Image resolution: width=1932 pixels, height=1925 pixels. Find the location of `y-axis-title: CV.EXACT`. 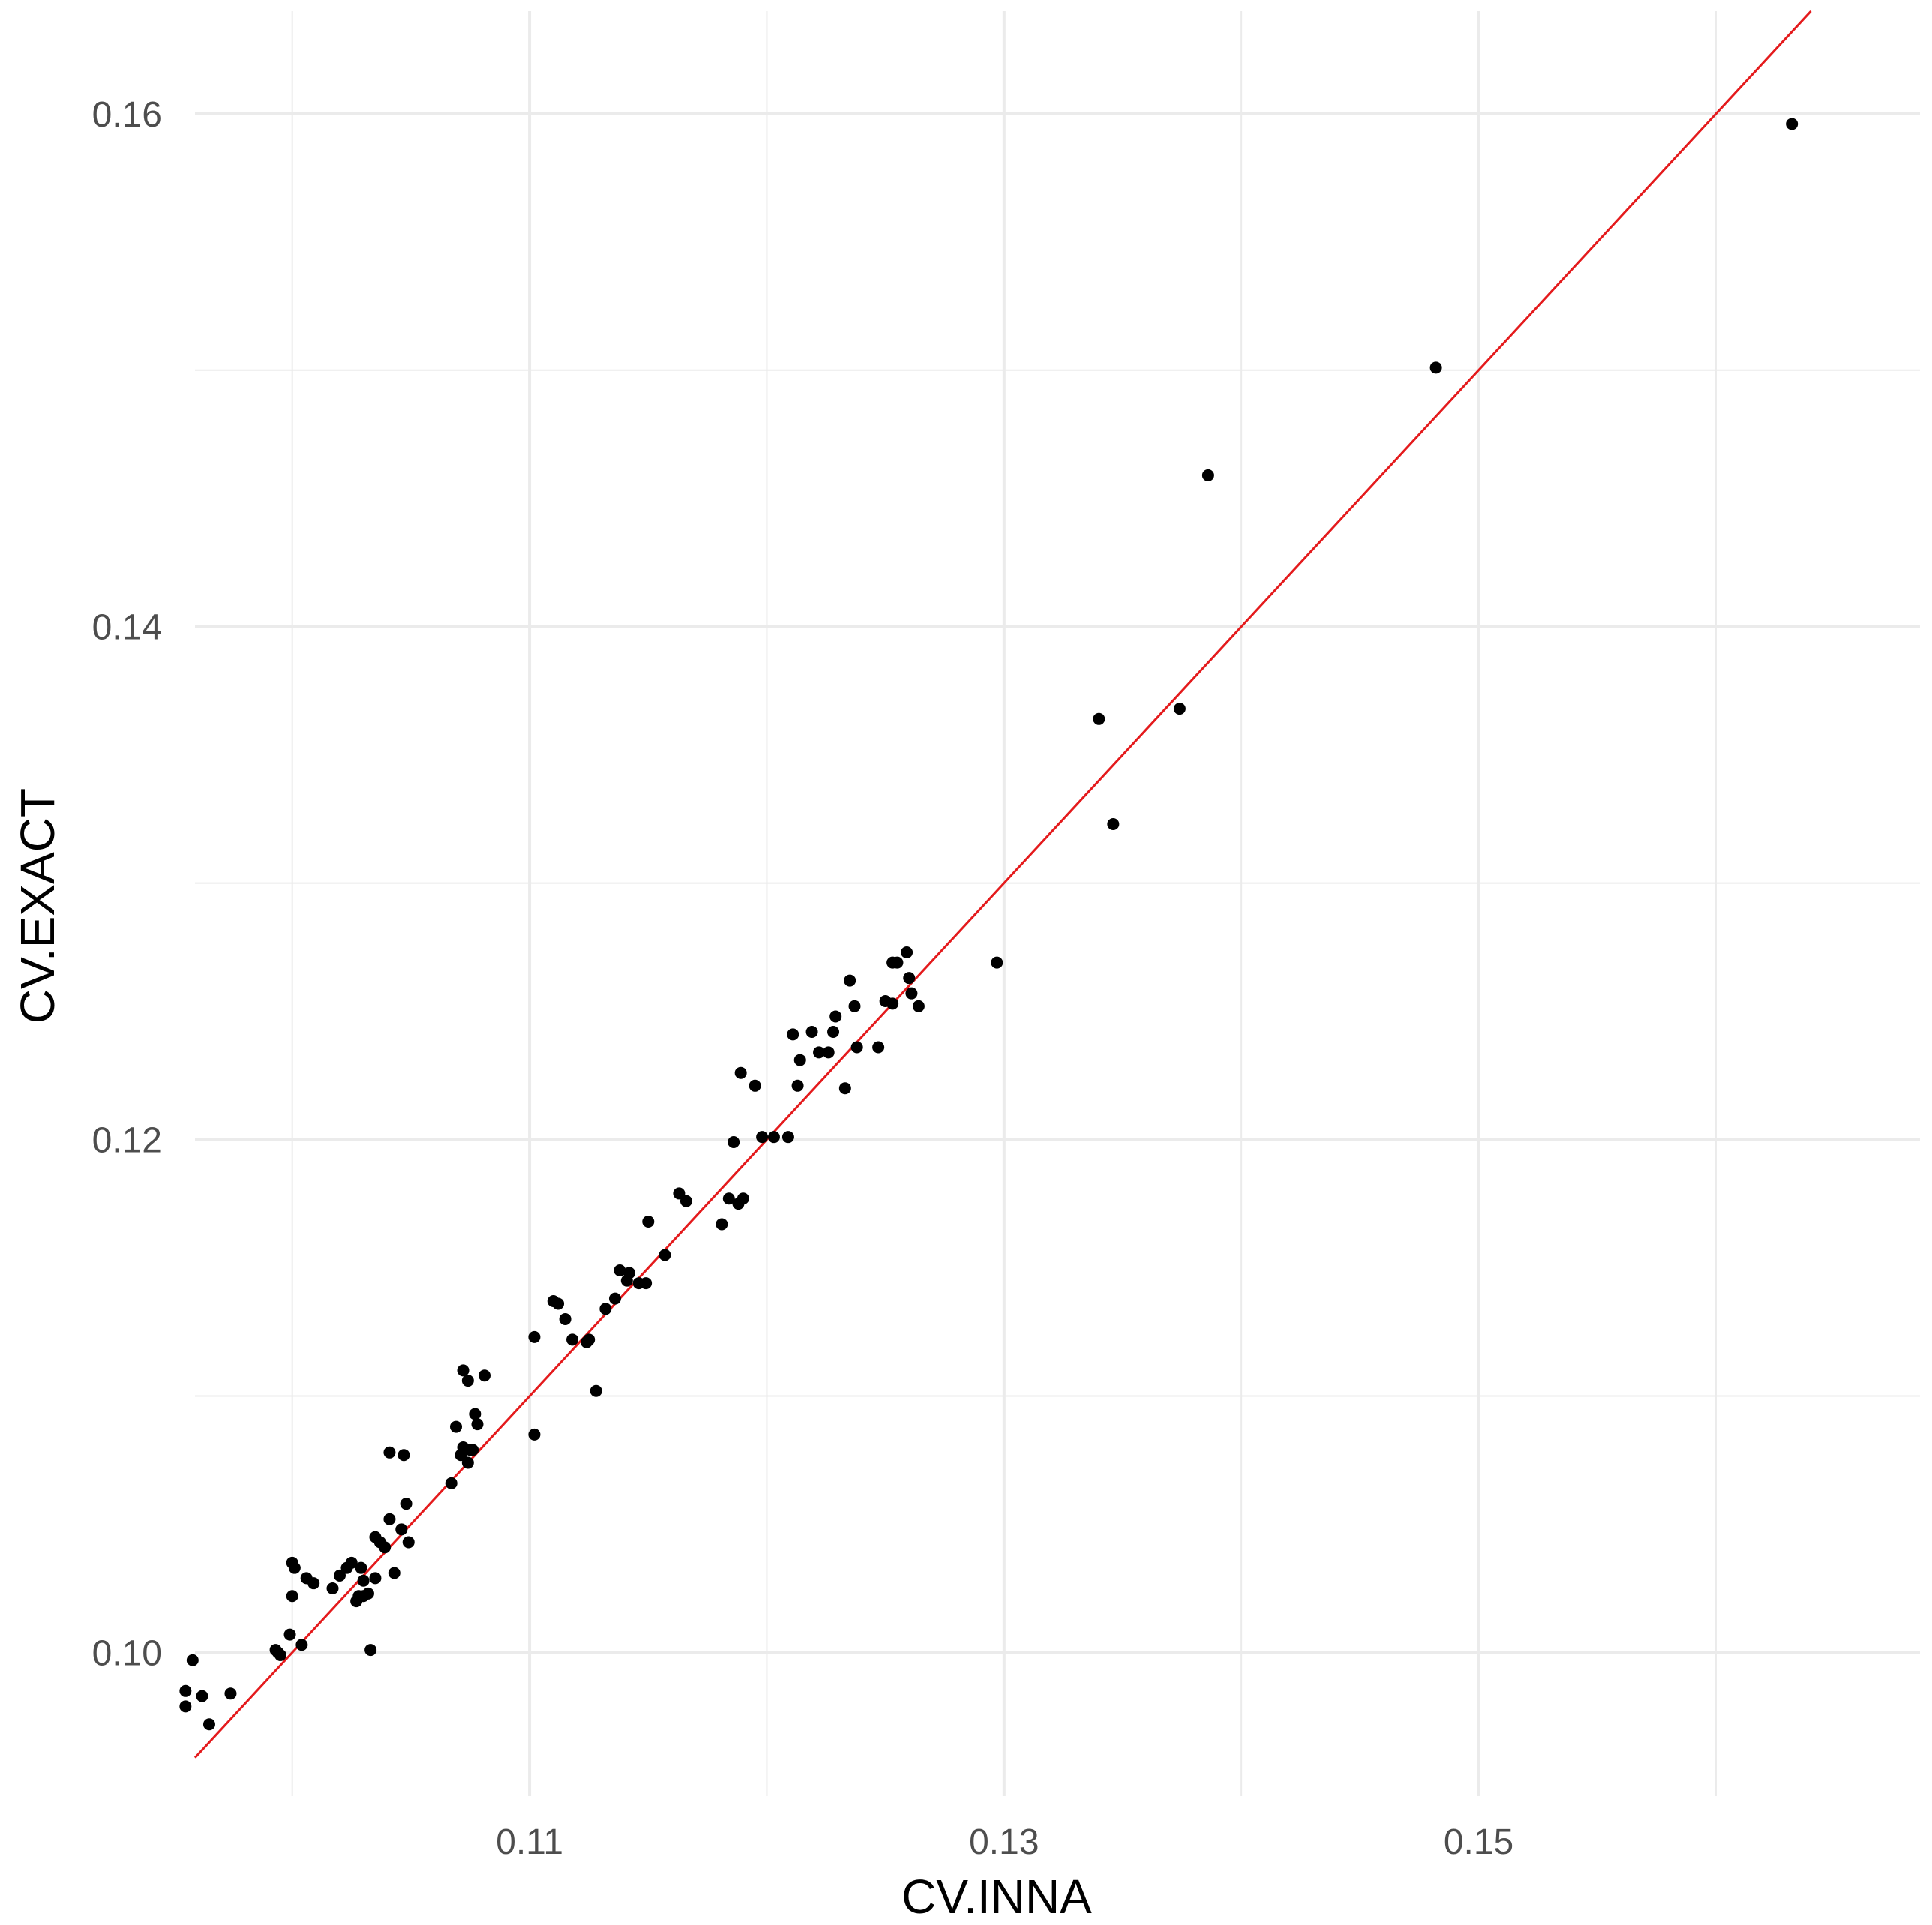

y-axis-title: CV.EXACT is located at coordinates (37, 906).